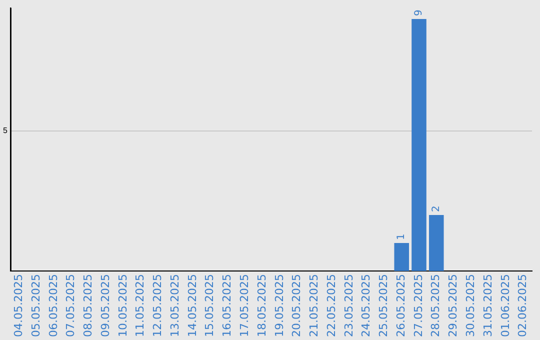  What do you see at coordinates (53, 306) in the screenshot?
I see `x-tick-label: 06.05.2025` at bounding box center [53, 306].